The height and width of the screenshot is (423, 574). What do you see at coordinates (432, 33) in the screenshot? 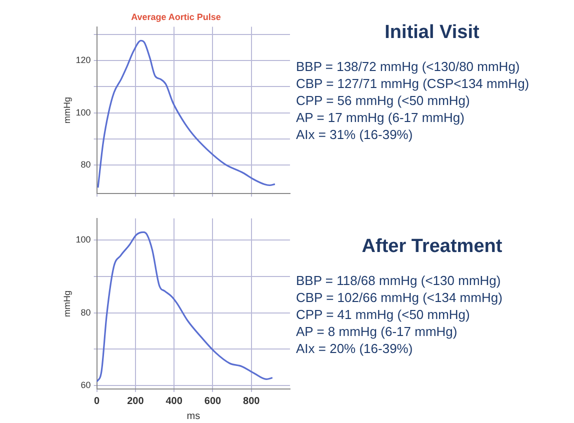
I see `text: Initial Visit` at bounding box center [432, 33].